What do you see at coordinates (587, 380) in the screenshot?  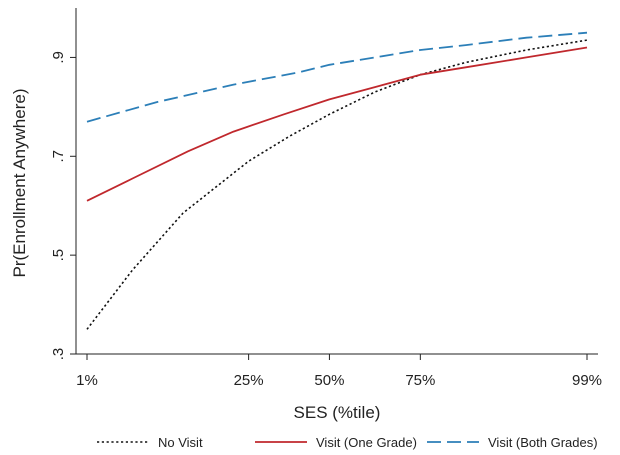 I see `x-tick-label: 99%` at bounding box center [587, 380].